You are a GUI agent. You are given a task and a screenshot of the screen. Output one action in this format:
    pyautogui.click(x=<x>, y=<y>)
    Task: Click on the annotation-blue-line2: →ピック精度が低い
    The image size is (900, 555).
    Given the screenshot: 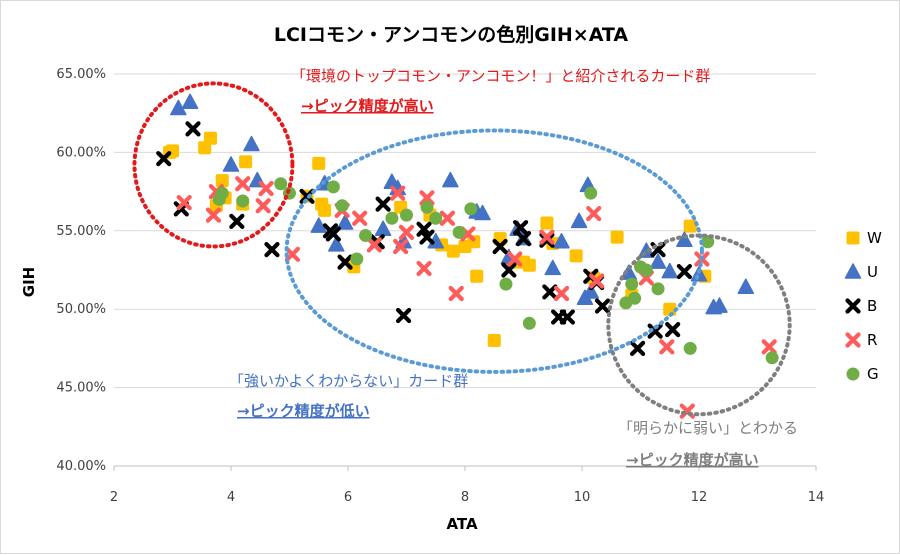 What is the action you would take?
    pyautogui.click(x=303, y=411)
    